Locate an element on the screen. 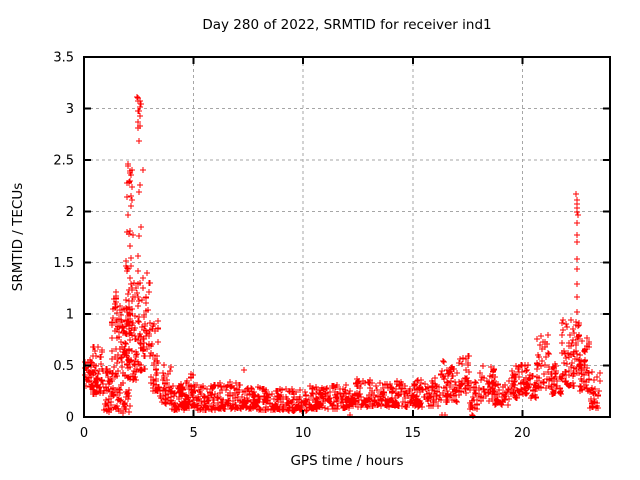 The width and height of the screenshot is (640, 480). y-tick-label: 3 is located at coordinates (70, 109).